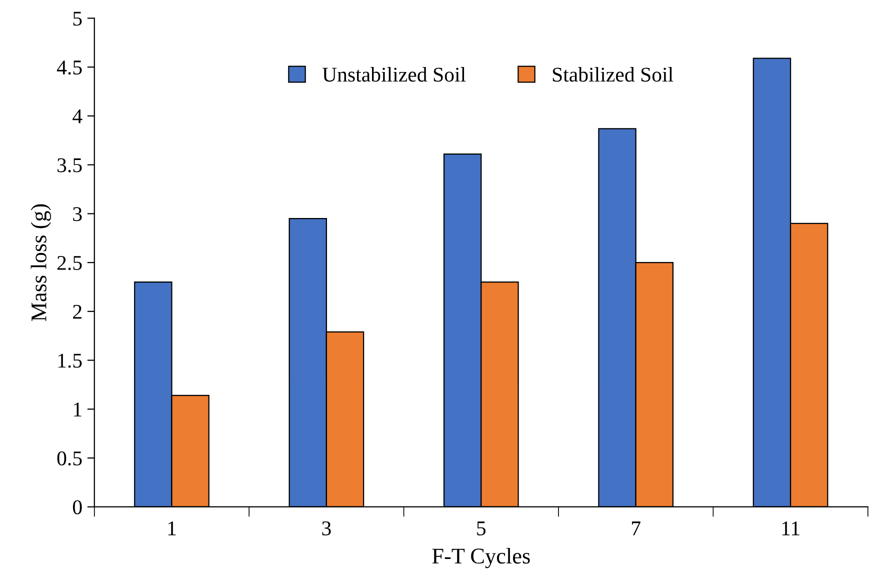  What do you see at coordinates (40, 263) in the screenshot?
I see `y-axis-title: Mass loss (g)` at bounding box center [40, 263].